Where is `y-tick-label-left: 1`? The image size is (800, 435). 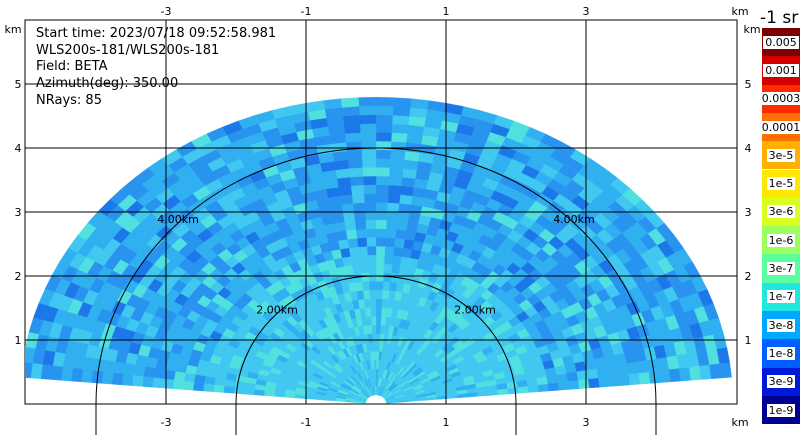 y-tick-label-left: 1 is located at coordinates (18, 340).